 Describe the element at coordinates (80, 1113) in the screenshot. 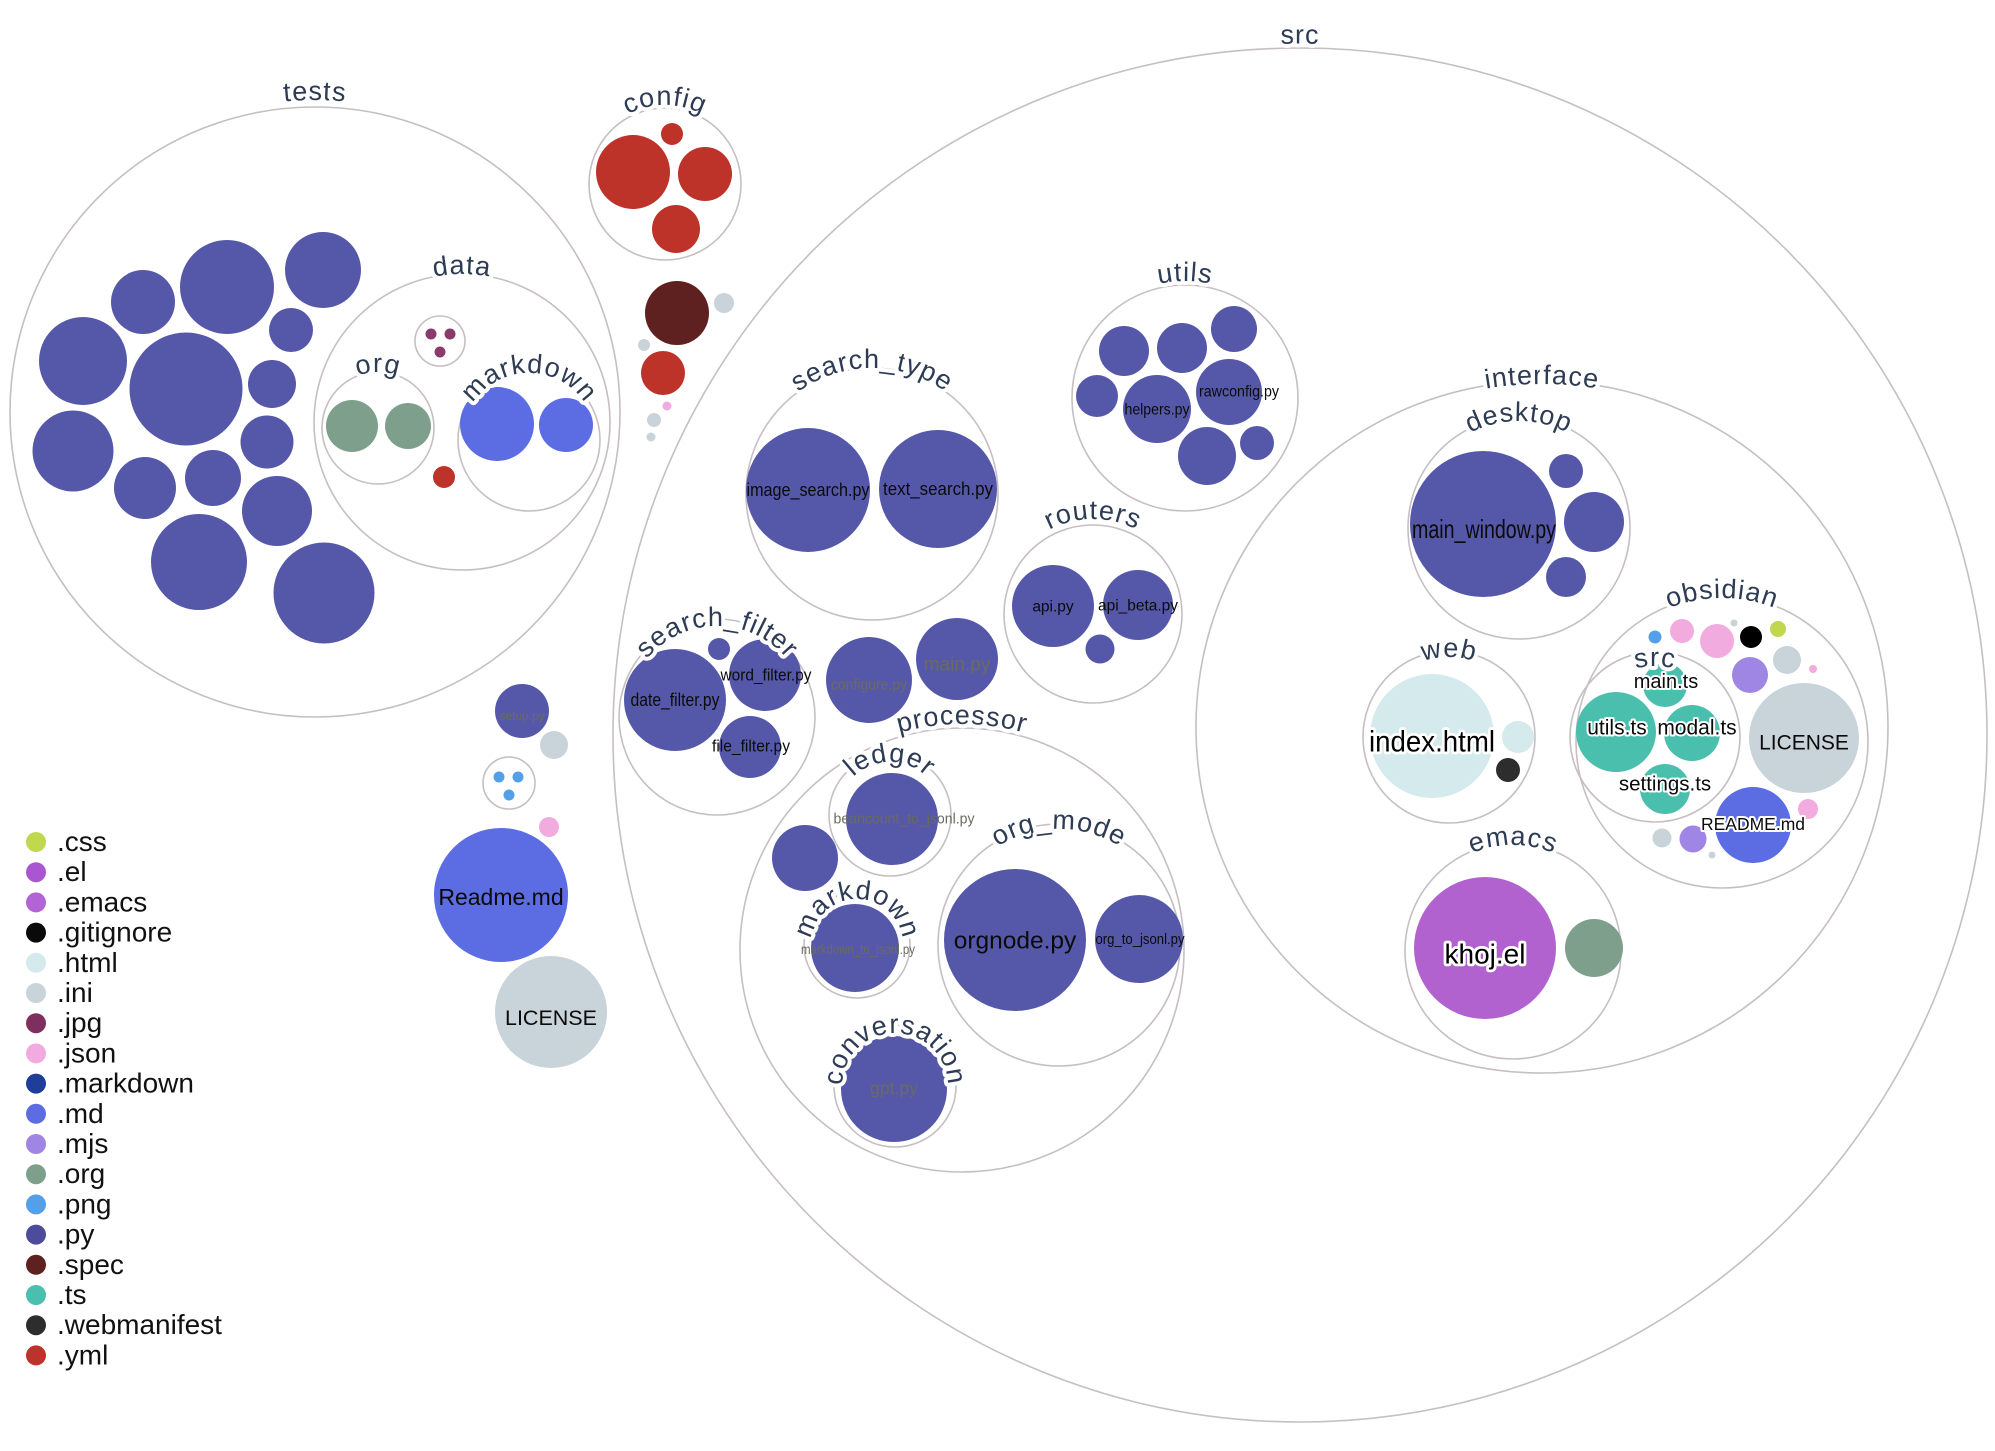

I see `svg-text: .md` at that location.